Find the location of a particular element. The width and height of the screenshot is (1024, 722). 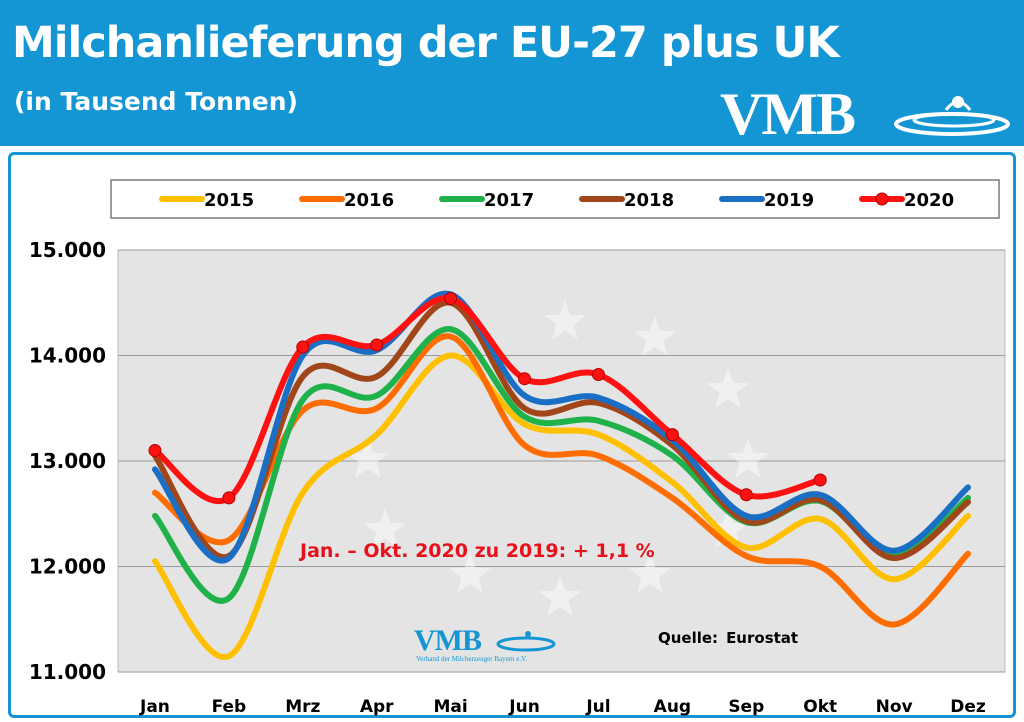

x-tick-label: Jun is located at coordinates (524, 707).